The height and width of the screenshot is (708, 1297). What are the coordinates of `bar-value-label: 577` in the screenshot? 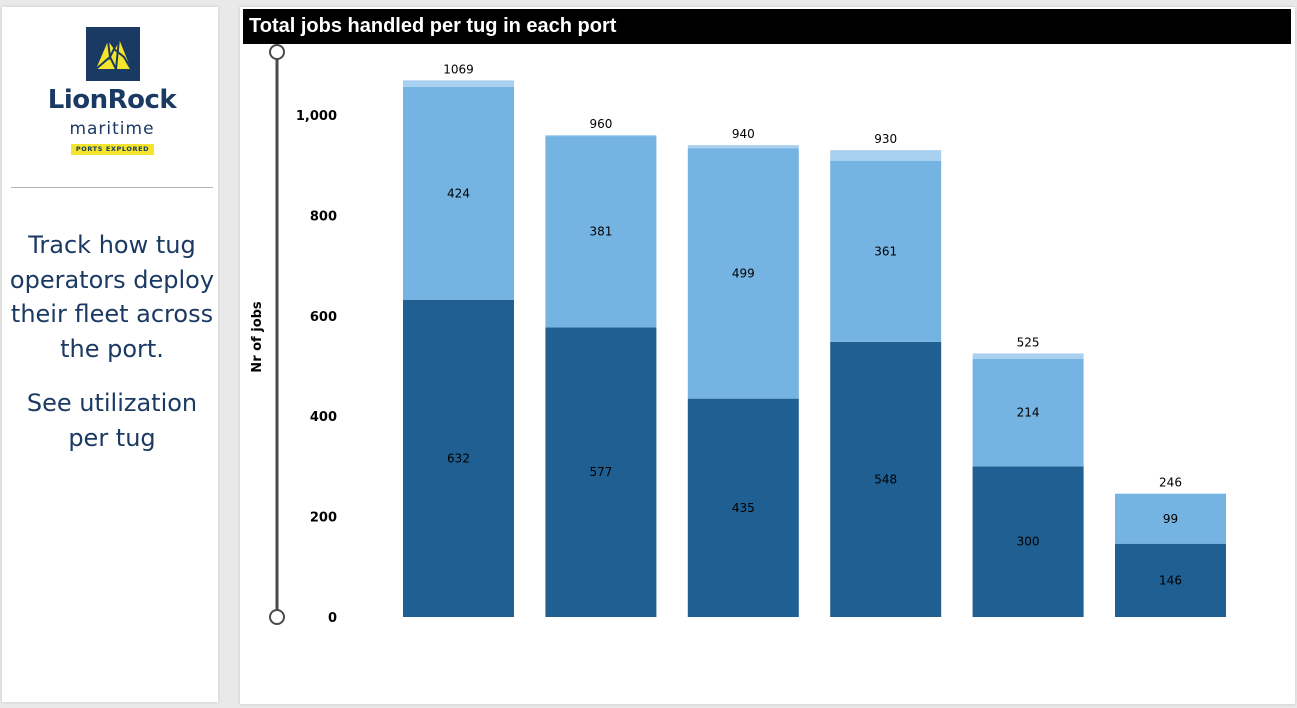 It's located at (600, 472).